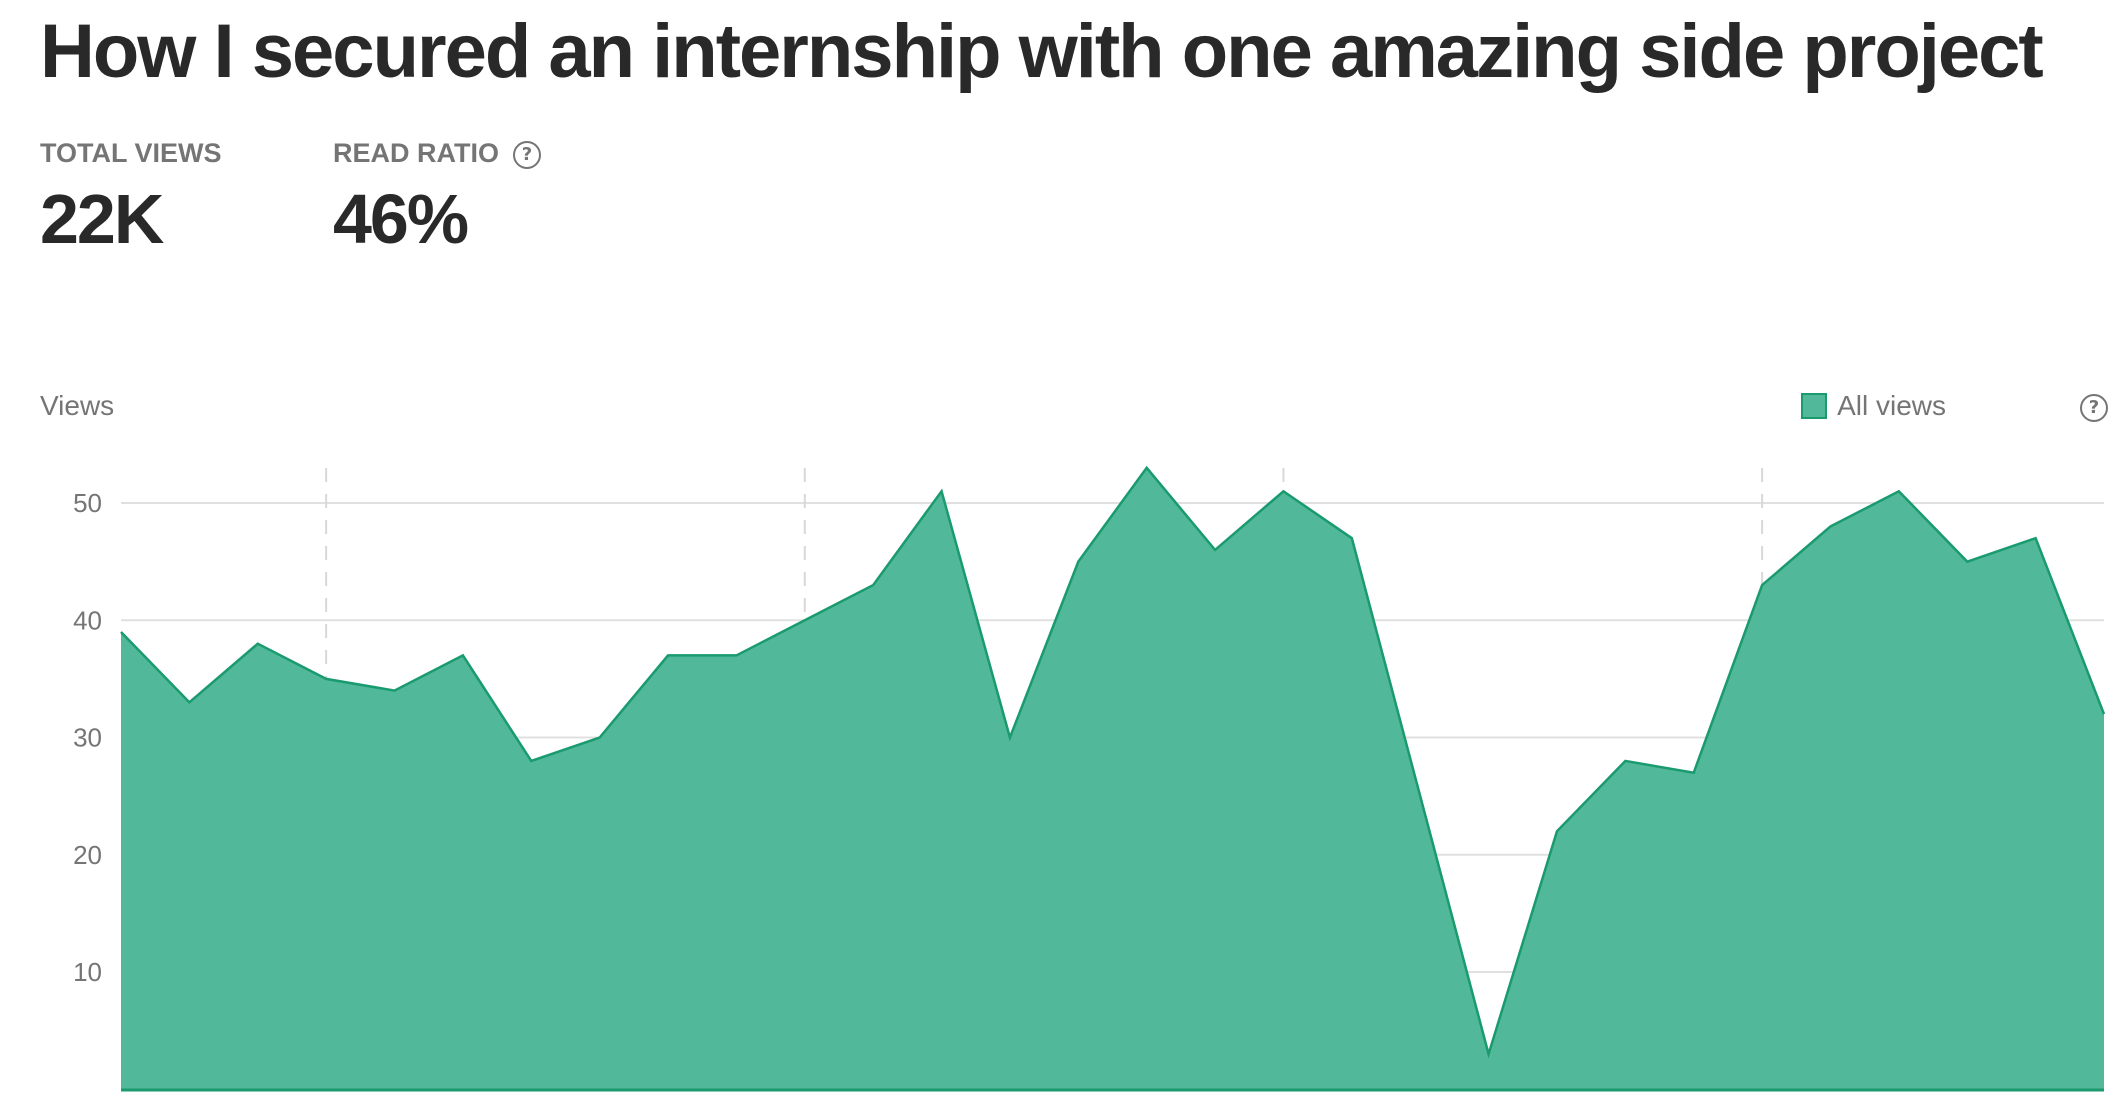  What do you see at coordinates (102, 219) in the screenshot?
I see `total-views-value: 22K` at bounding box center [102, 219].